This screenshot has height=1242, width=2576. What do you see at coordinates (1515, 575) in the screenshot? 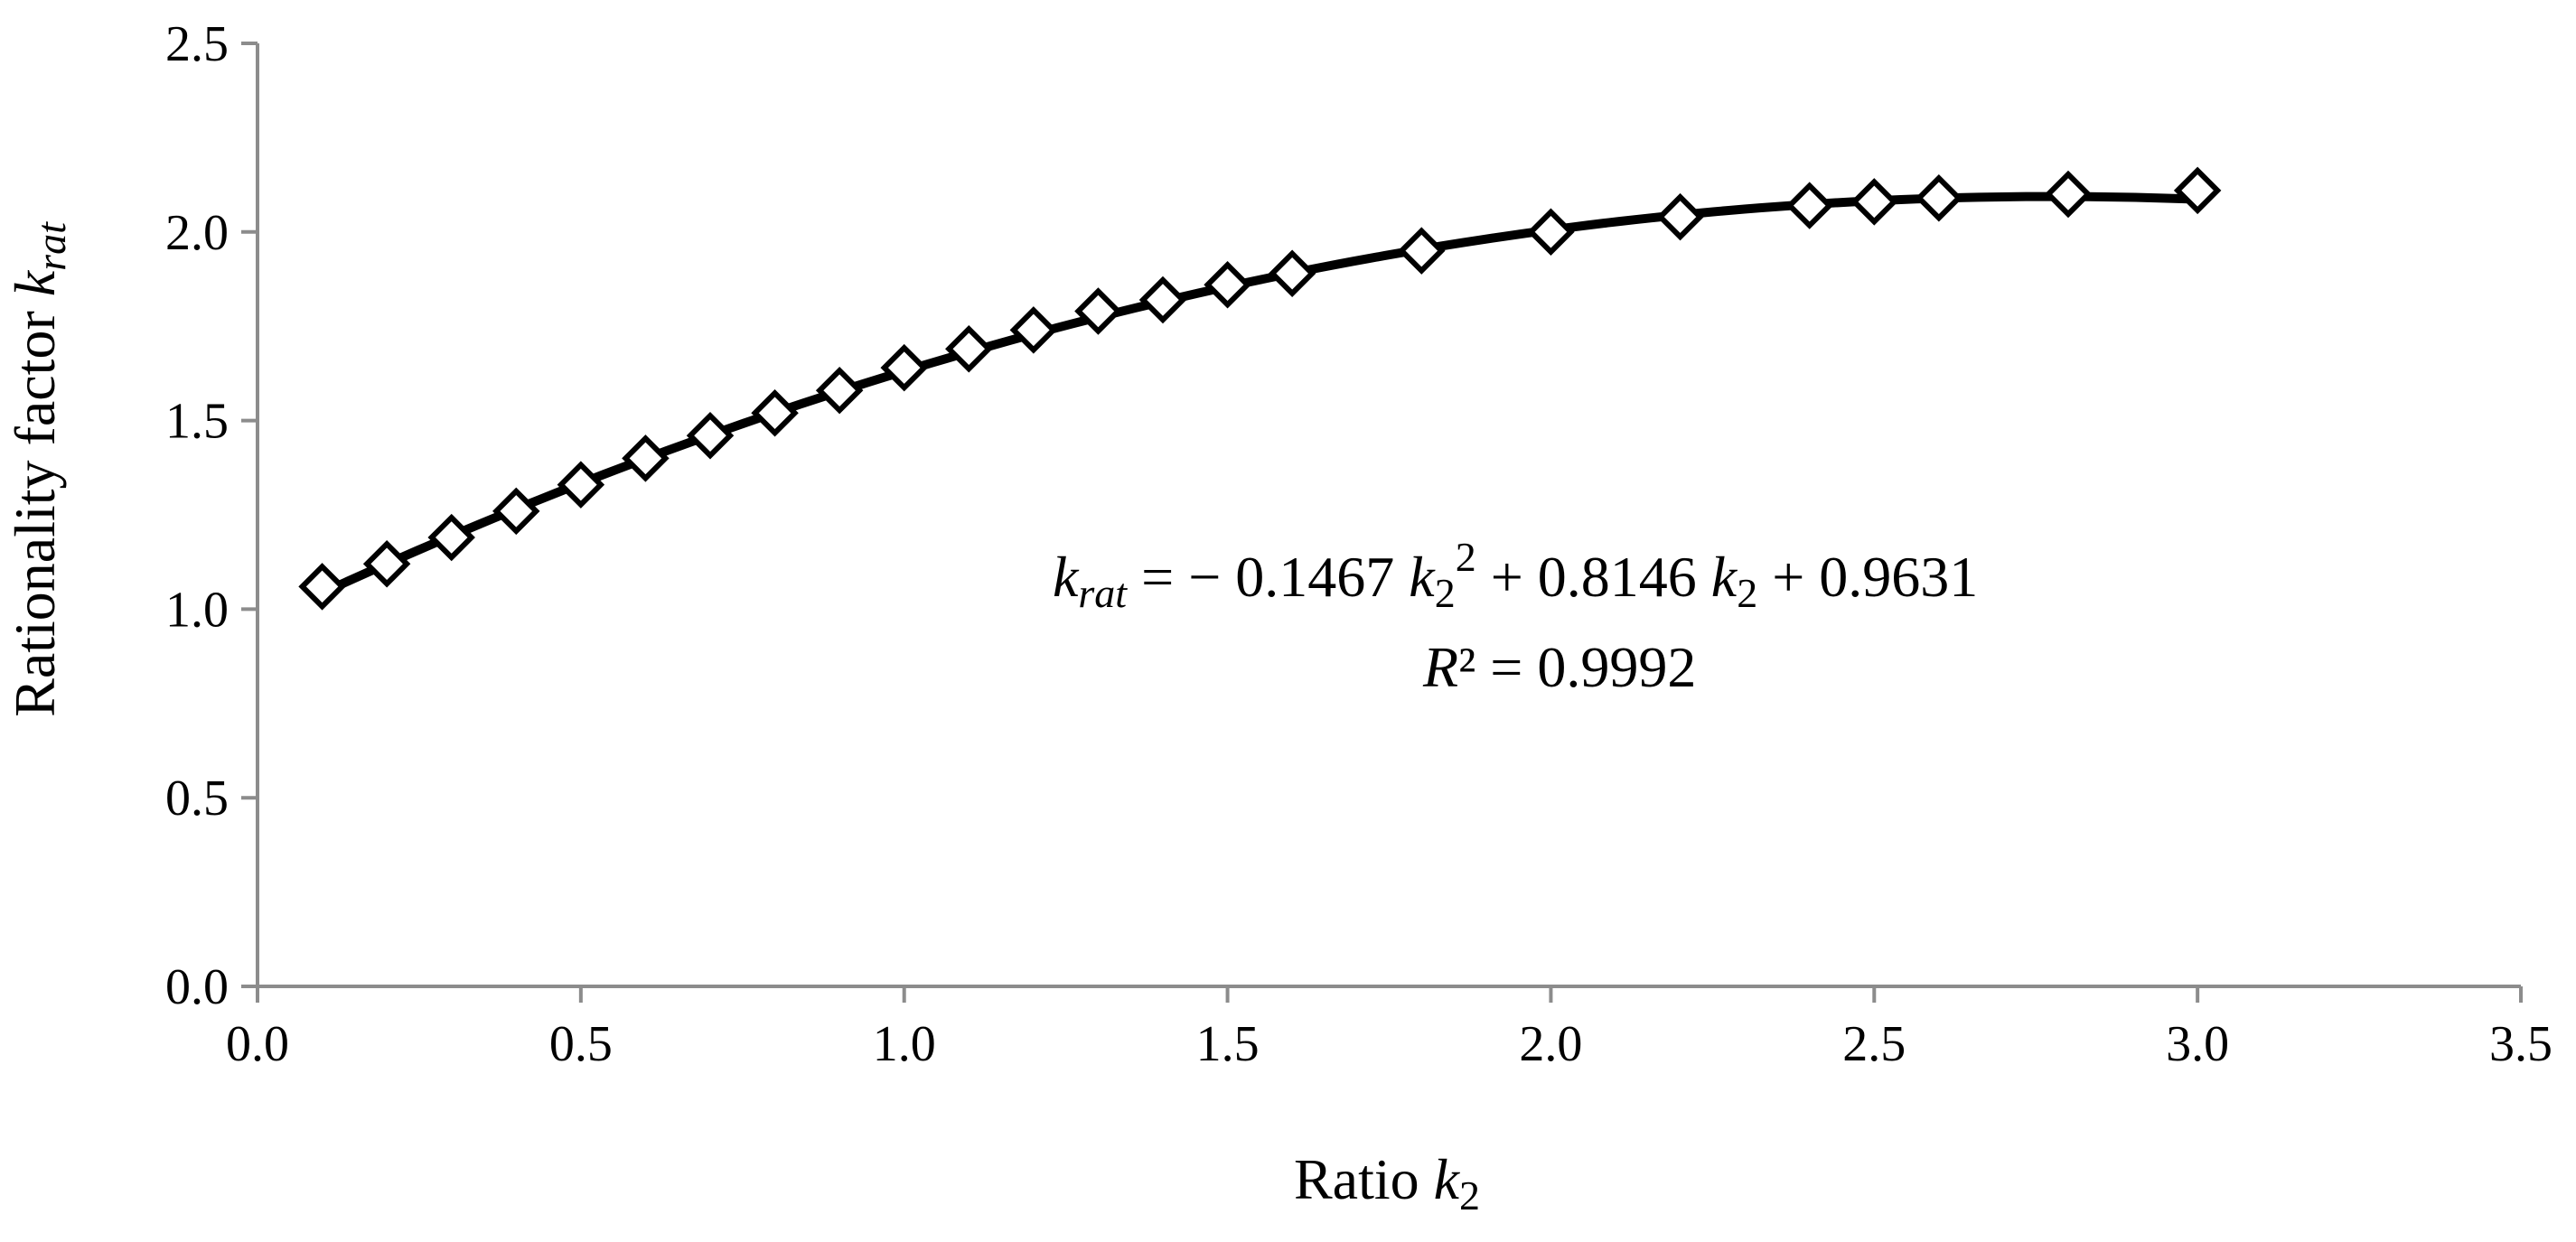
I see `trendline-equation: krat = − 0.1467 k22 + 0.8146 k2 + 0.9631` at bounding box center [1515, 575].